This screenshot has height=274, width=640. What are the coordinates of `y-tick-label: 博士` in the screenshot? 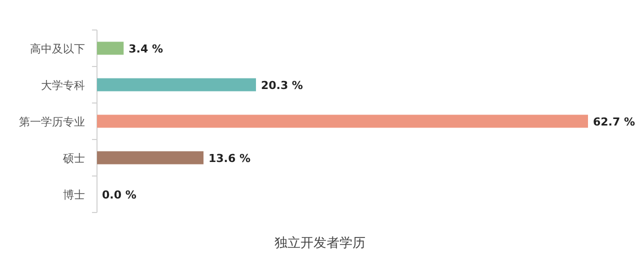 It's located at (74, 195).